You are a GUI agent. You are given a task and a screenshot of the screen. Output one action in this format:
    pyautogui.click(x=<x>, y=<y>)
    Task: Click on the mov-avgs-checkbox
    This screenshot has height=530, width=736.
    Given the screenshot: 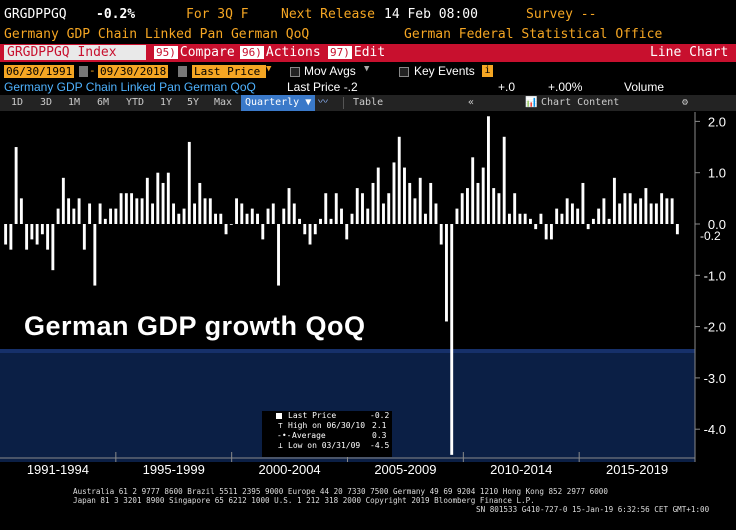 What is the action you would take?
    pyautogui.click(x=295, y=72)
    